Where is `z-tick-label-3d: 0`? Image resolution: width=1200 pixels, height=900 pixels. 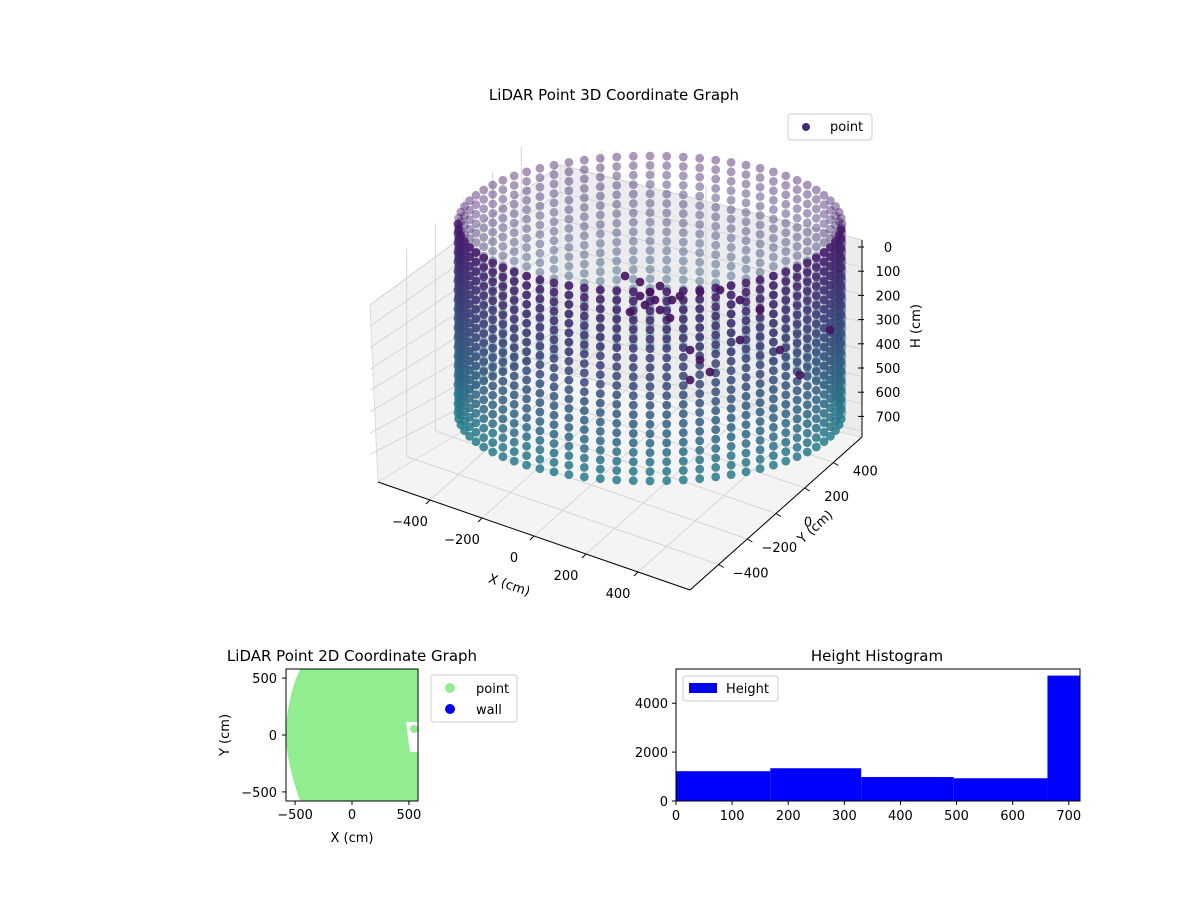 z-tick-label-3d: 0 is located at coordinates (888, 248).